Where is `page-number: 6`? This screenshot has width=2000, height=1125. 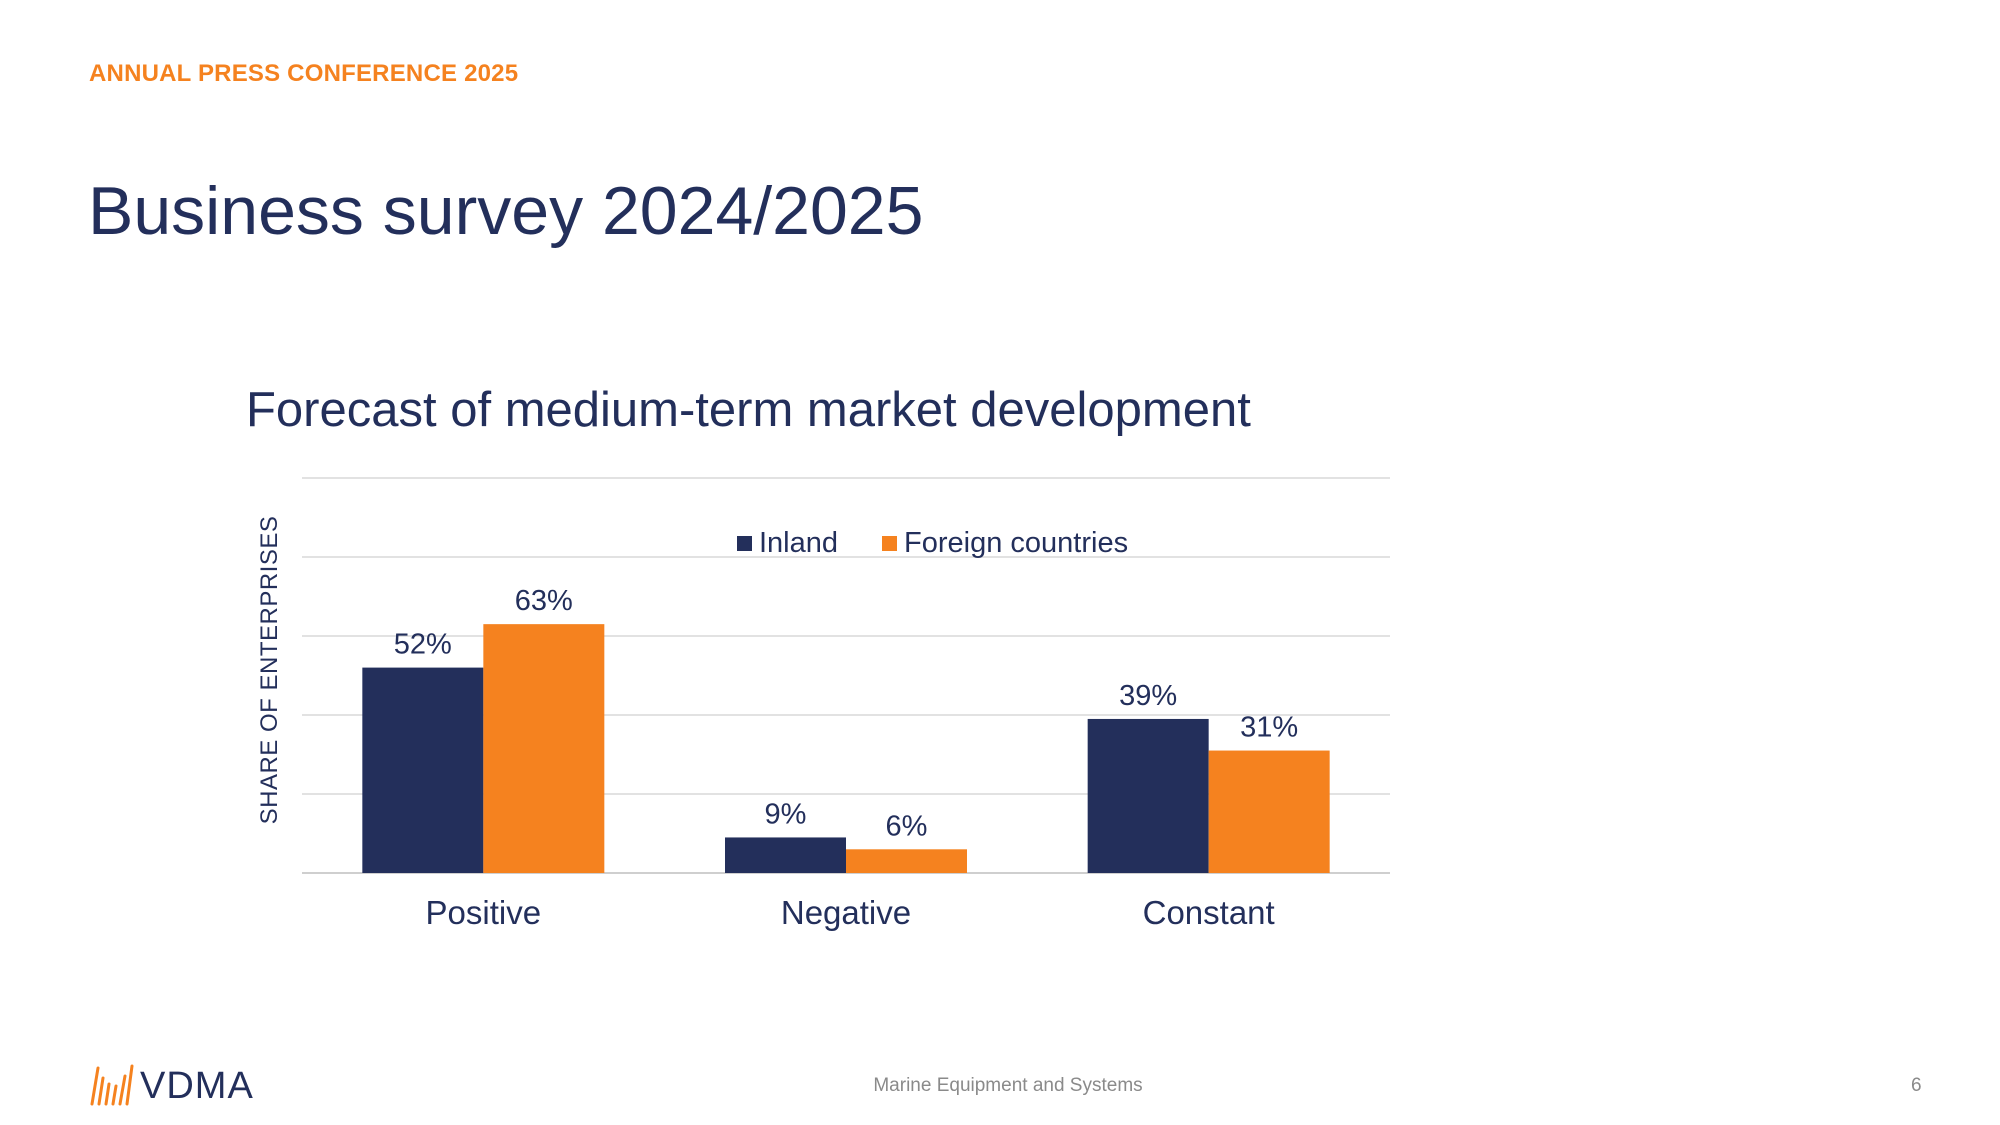
page-number: 6 is located at coordinates (1916, 1085).